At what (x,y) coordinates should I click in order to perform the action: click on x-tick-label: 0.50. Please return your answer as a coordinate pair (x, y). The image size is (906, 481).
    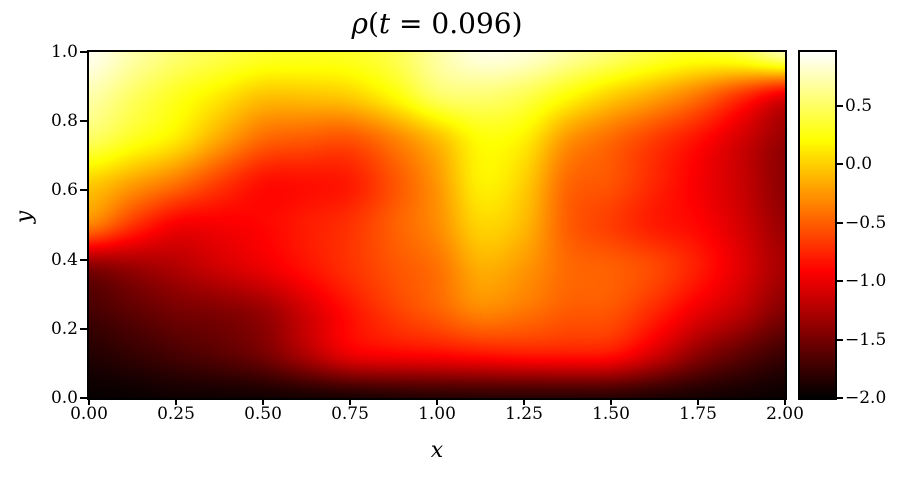
    Looking at the image, I should click on (263, 414).